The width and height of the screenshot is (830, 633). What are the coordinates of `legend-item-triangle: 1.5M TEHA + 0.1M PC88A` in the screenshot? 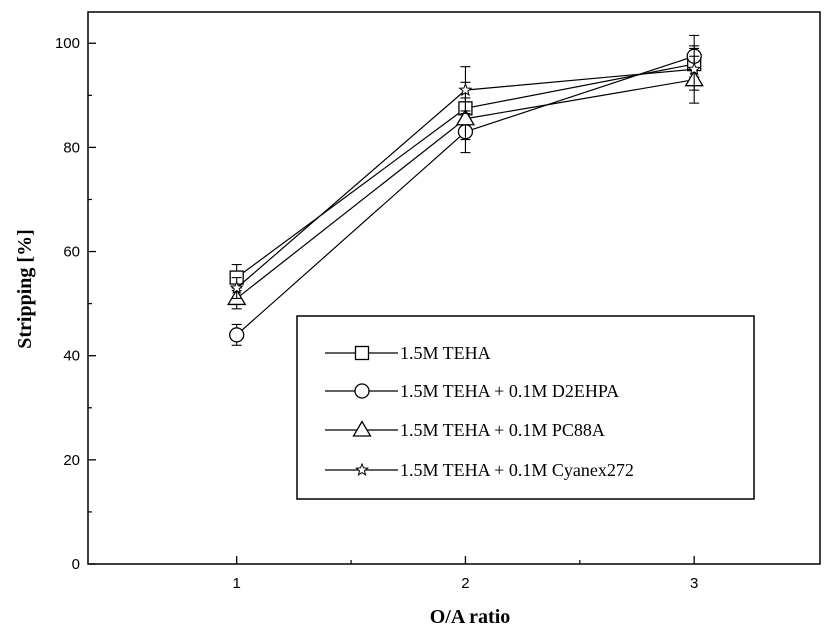 It's located at (465, 430).